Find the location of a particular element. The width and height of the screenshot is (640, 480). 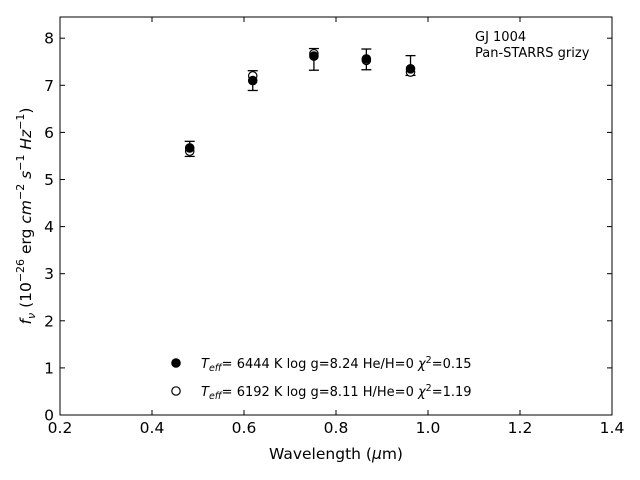

x-axis-title: Wavelength (μm) is located at coordinates (336, 454).